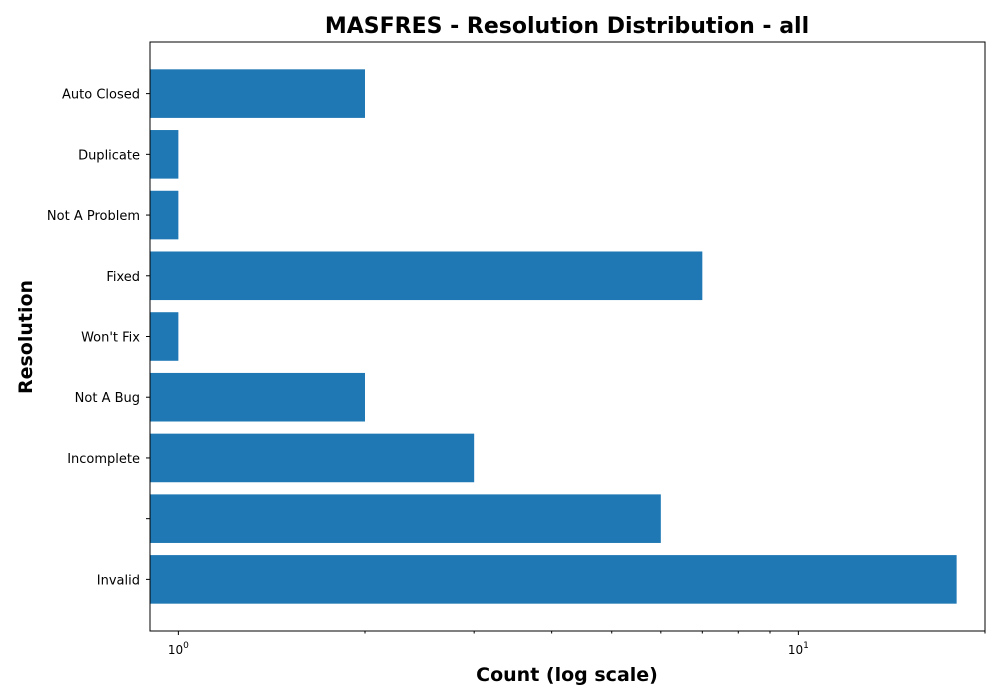 This screenshot has width=1000, height=700. What do you see at coordinates (110, 338) in the screenshot?
I see `y-tick-label: Won't Fix` at bounding box center [110, 338].